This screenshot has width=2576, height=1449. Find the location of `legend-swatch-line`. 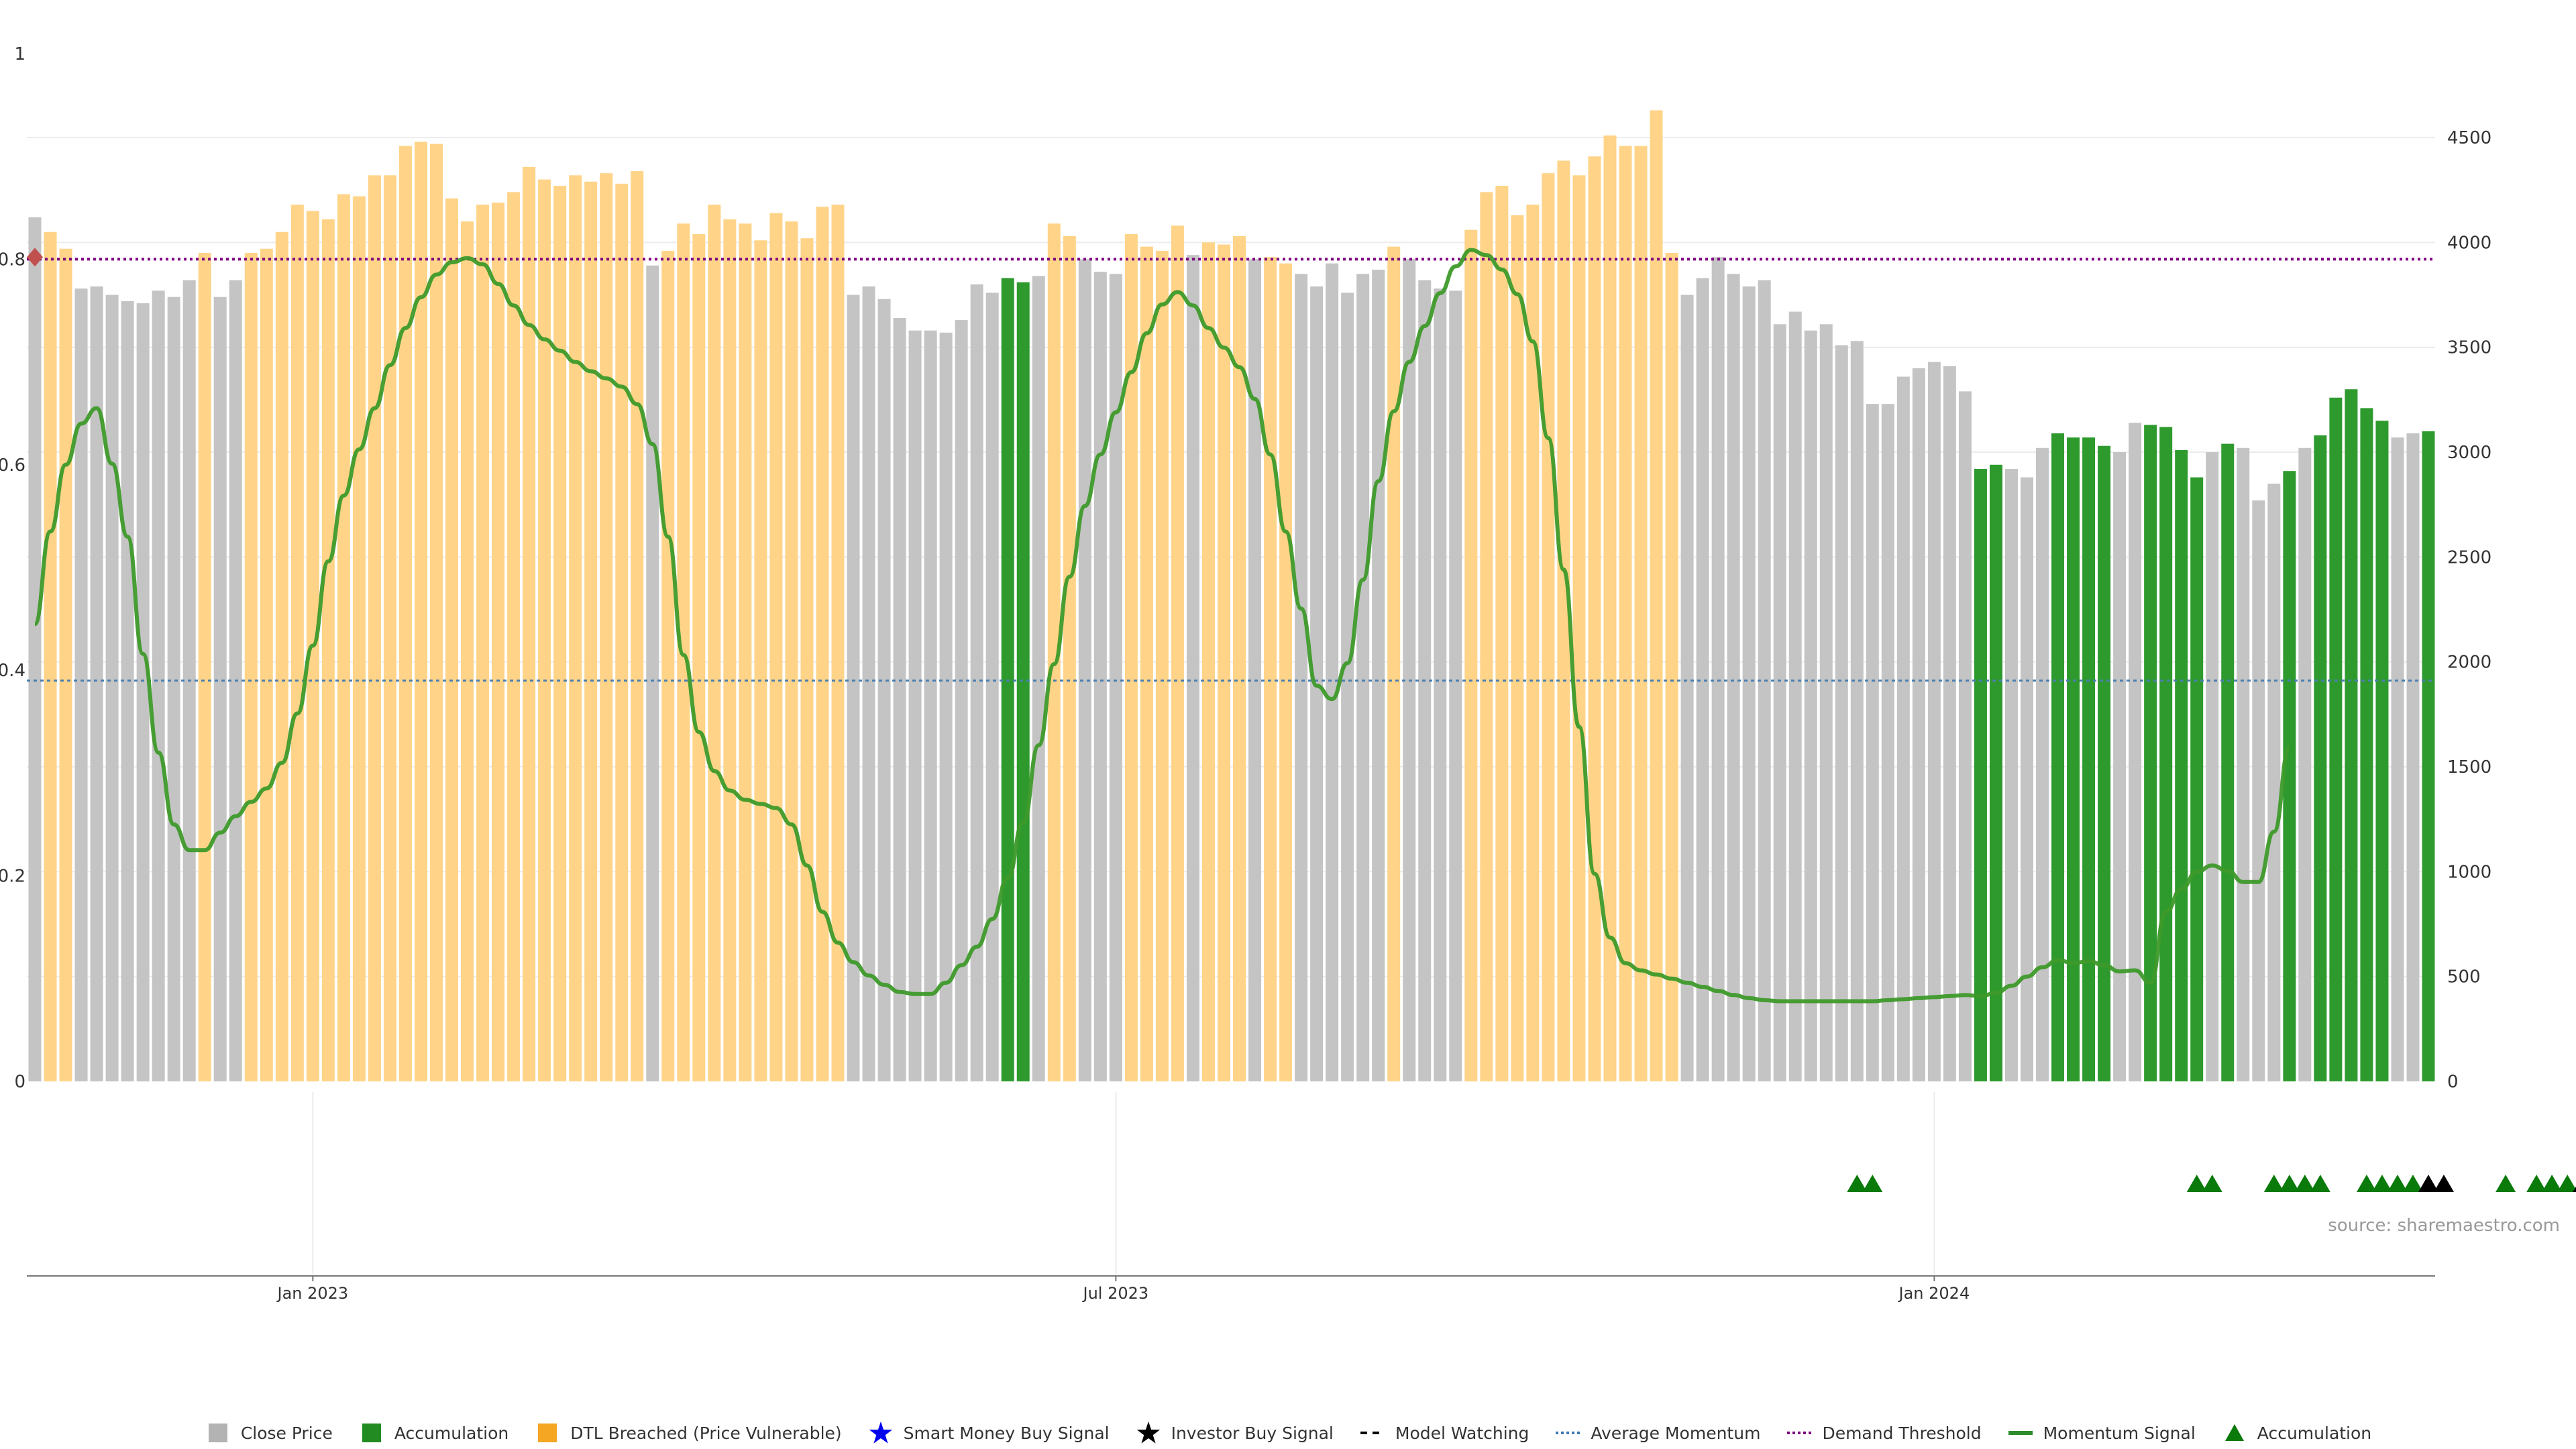

legend-swatch-line is located at coordinates (2020, 1433).